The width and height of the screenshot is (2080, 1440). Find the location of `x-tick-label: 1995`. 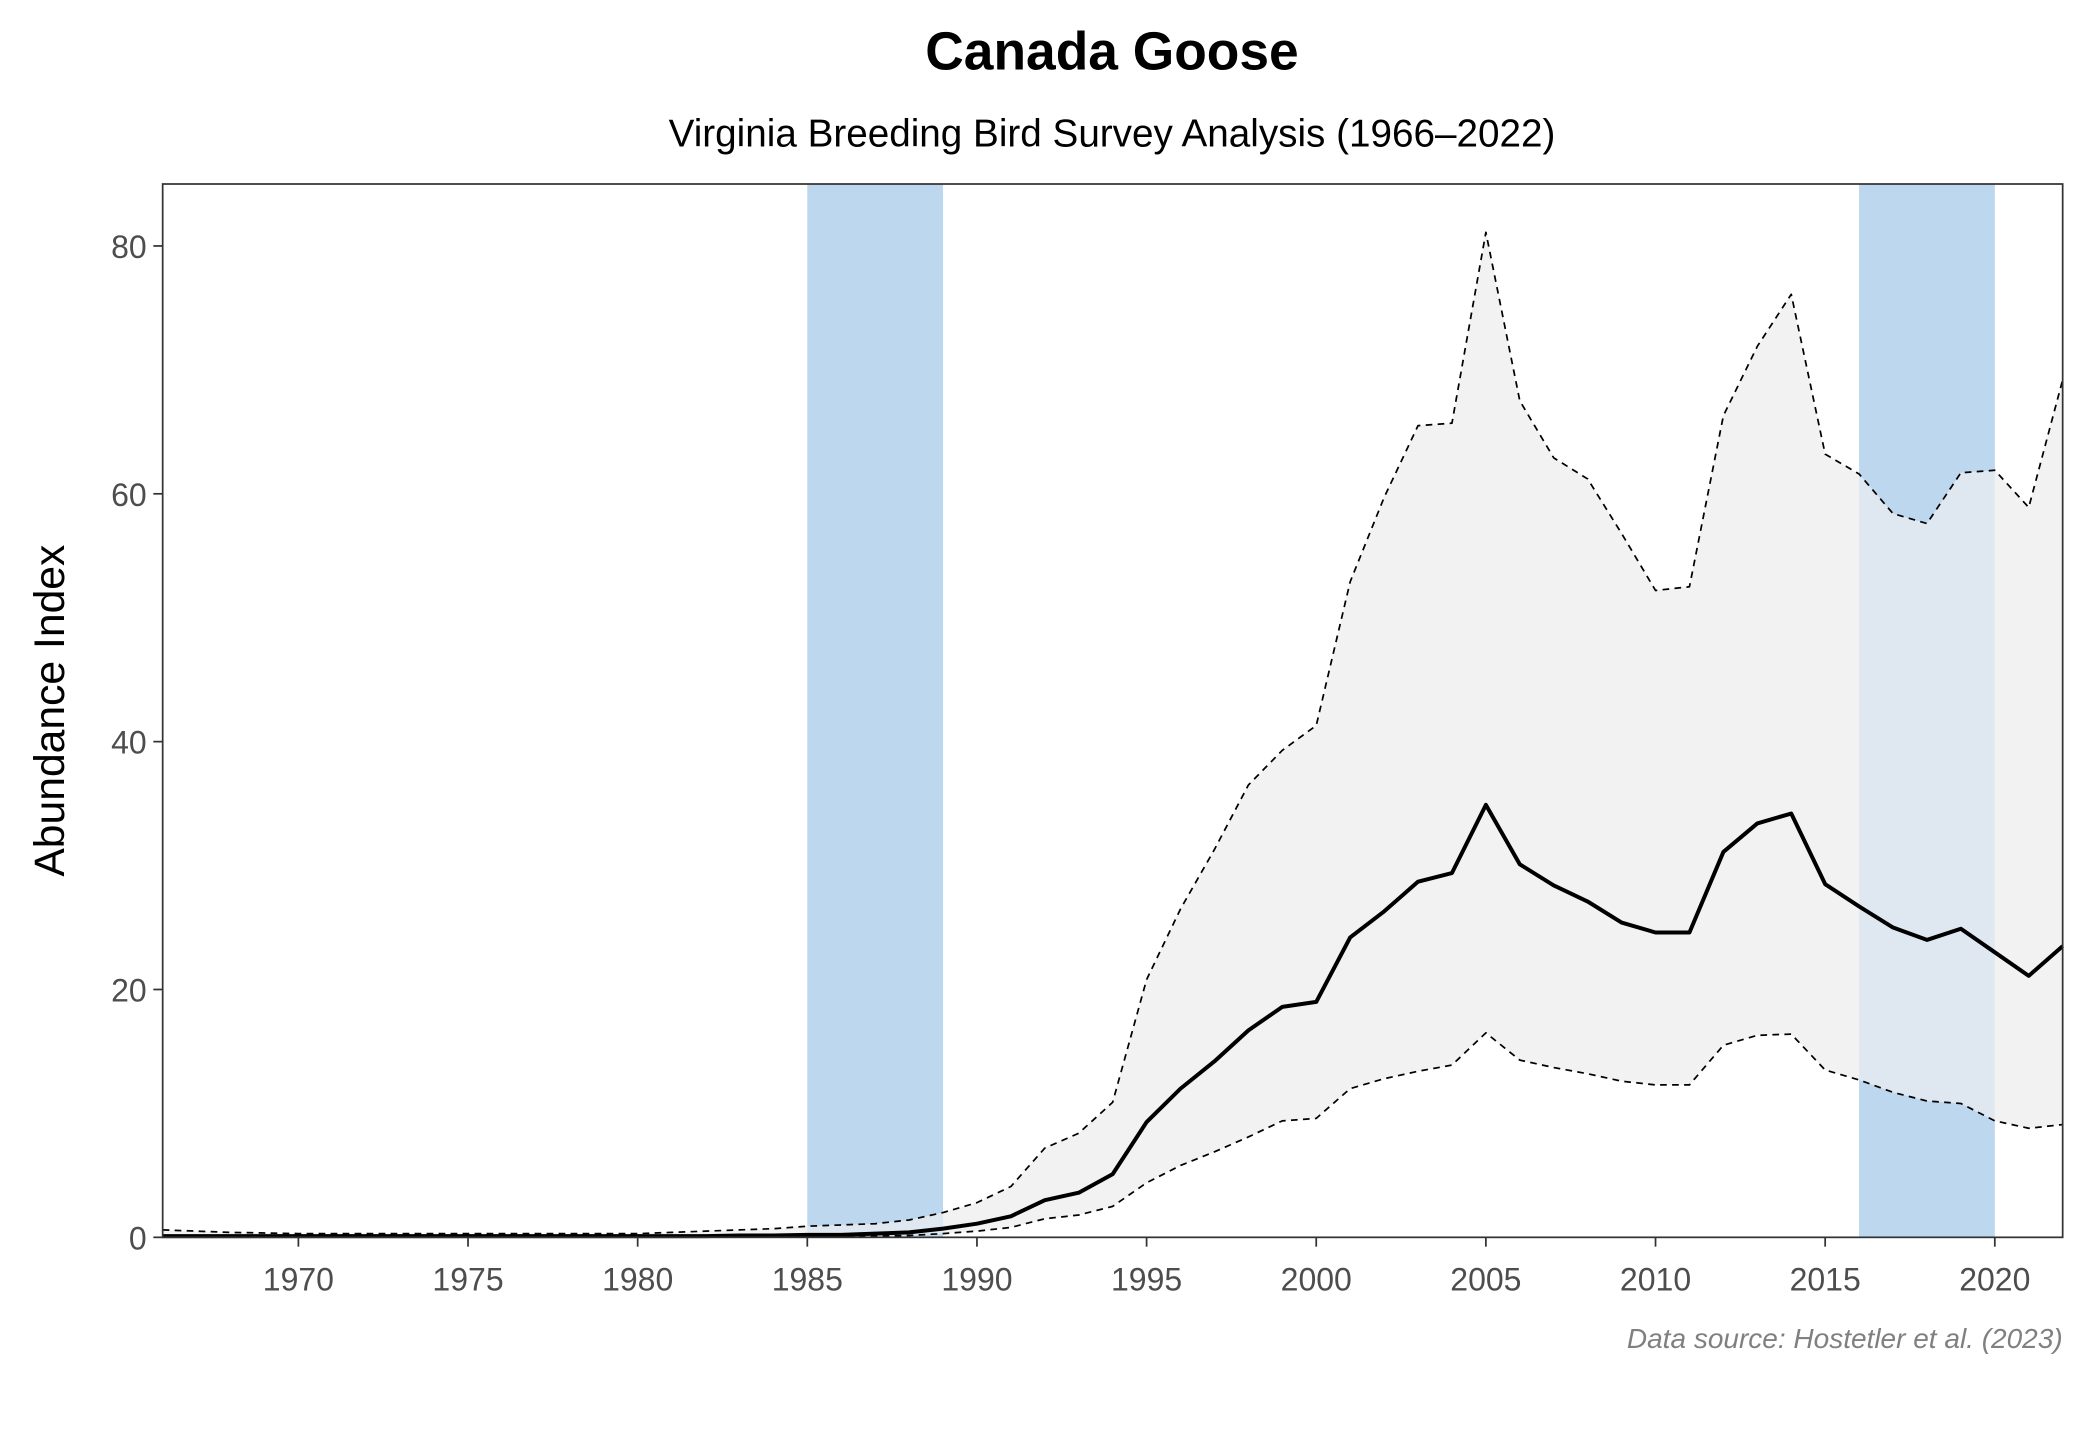

x-tick-label: 1995 is located at coordinates (1146, 1280).